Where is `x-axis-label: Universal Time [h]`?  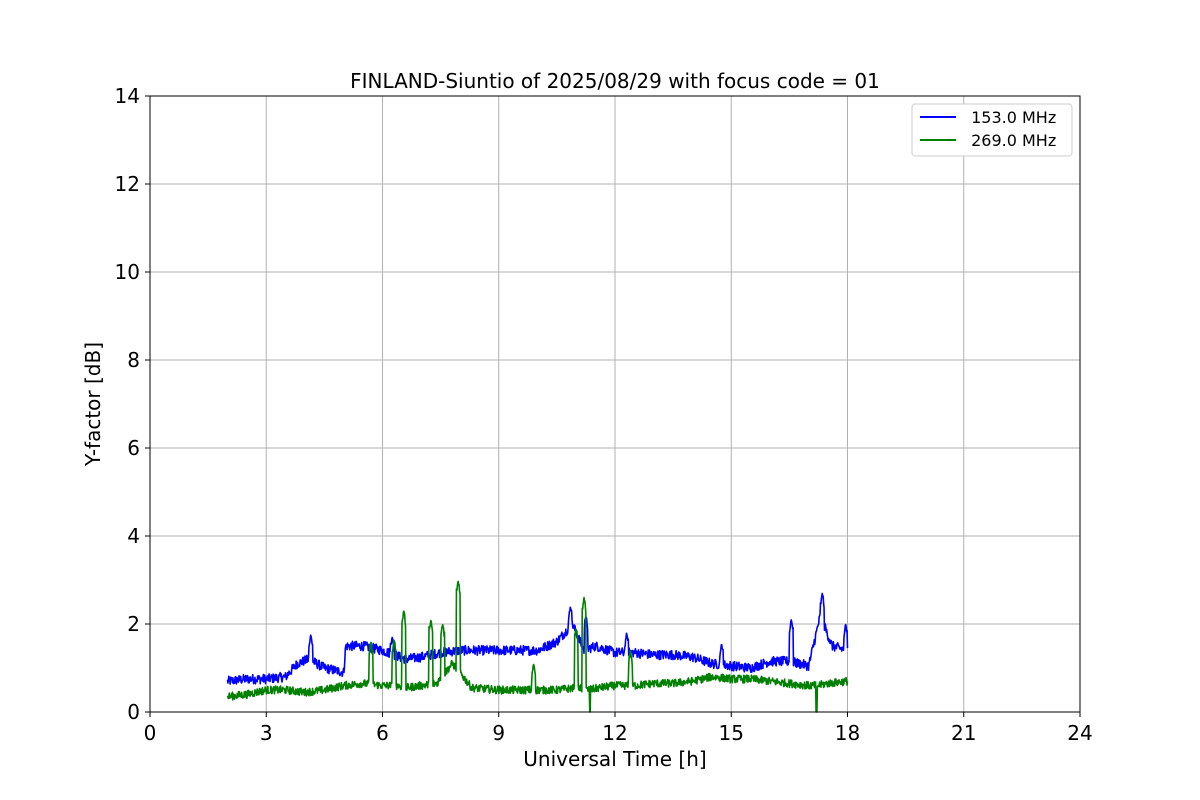 x-axis-label: Universal Time [h] is located at coordinates (614, 759).